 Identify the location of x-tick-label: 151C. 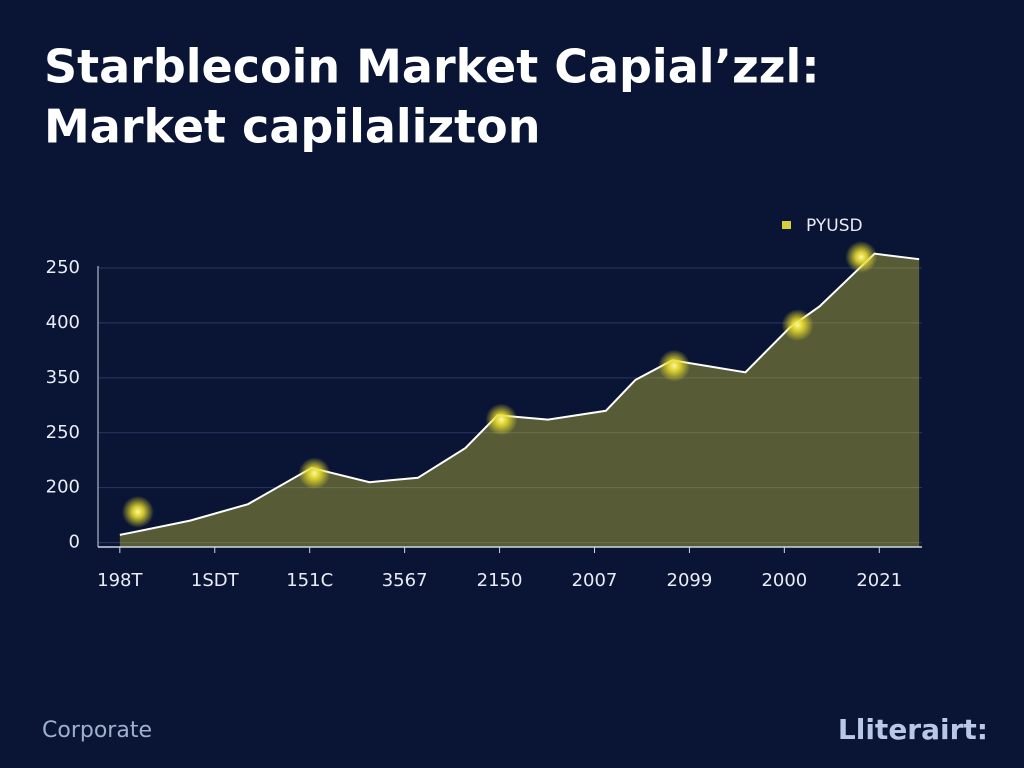
(309, 580).